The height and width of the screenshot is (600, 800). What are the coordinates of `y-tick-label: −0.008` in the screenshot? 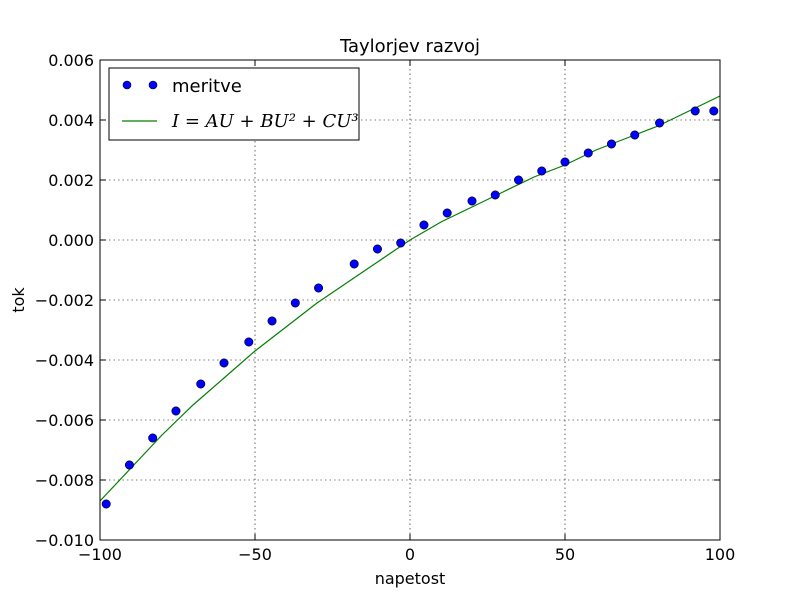 It's located at (64, 480).